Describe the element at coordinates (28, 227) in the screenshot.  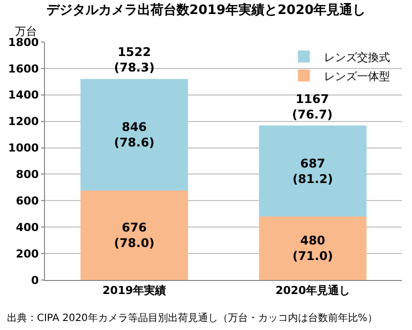
I see `y-tick-label: 400` at that location.